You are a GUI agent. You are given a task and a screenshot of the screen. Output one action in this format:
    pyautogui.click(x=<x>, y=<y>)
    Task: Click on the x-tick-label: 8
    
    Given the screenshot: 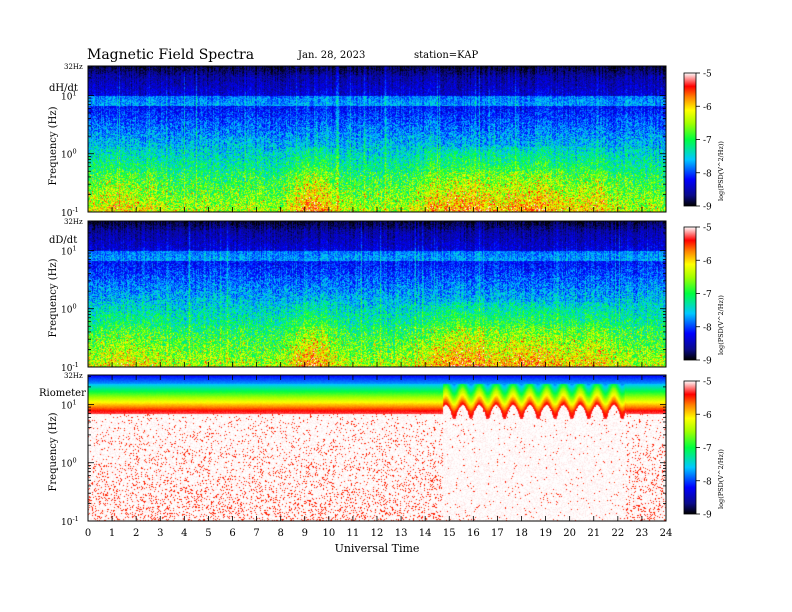 What is the action you would take?
    pyautogui.click(x=280, y=533)
    